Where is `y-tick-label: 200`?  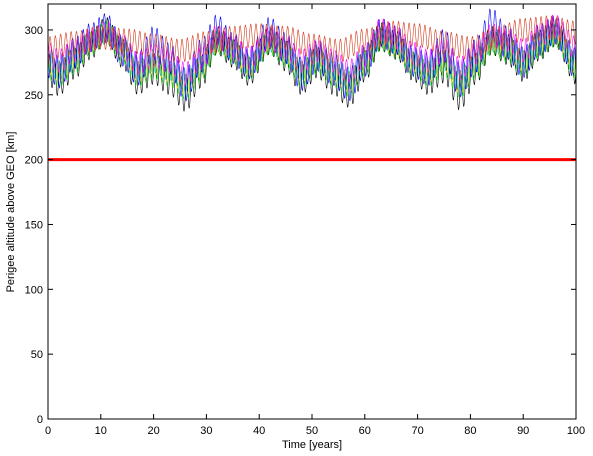 y-tick-label: 200 is located at coordinates (34, 161).